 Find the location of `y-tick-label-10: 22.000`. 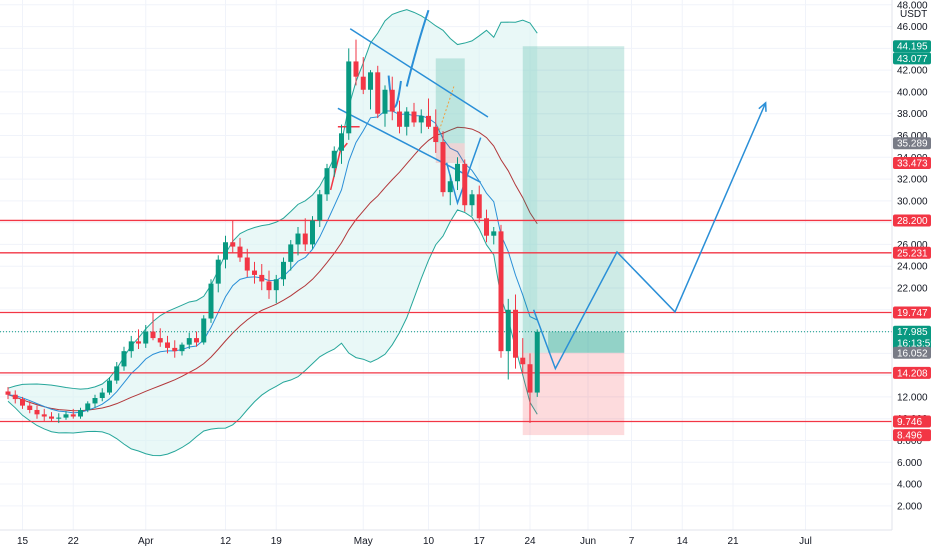

y-tick-label-10: 22.000 is located at coordinates (912, 288).